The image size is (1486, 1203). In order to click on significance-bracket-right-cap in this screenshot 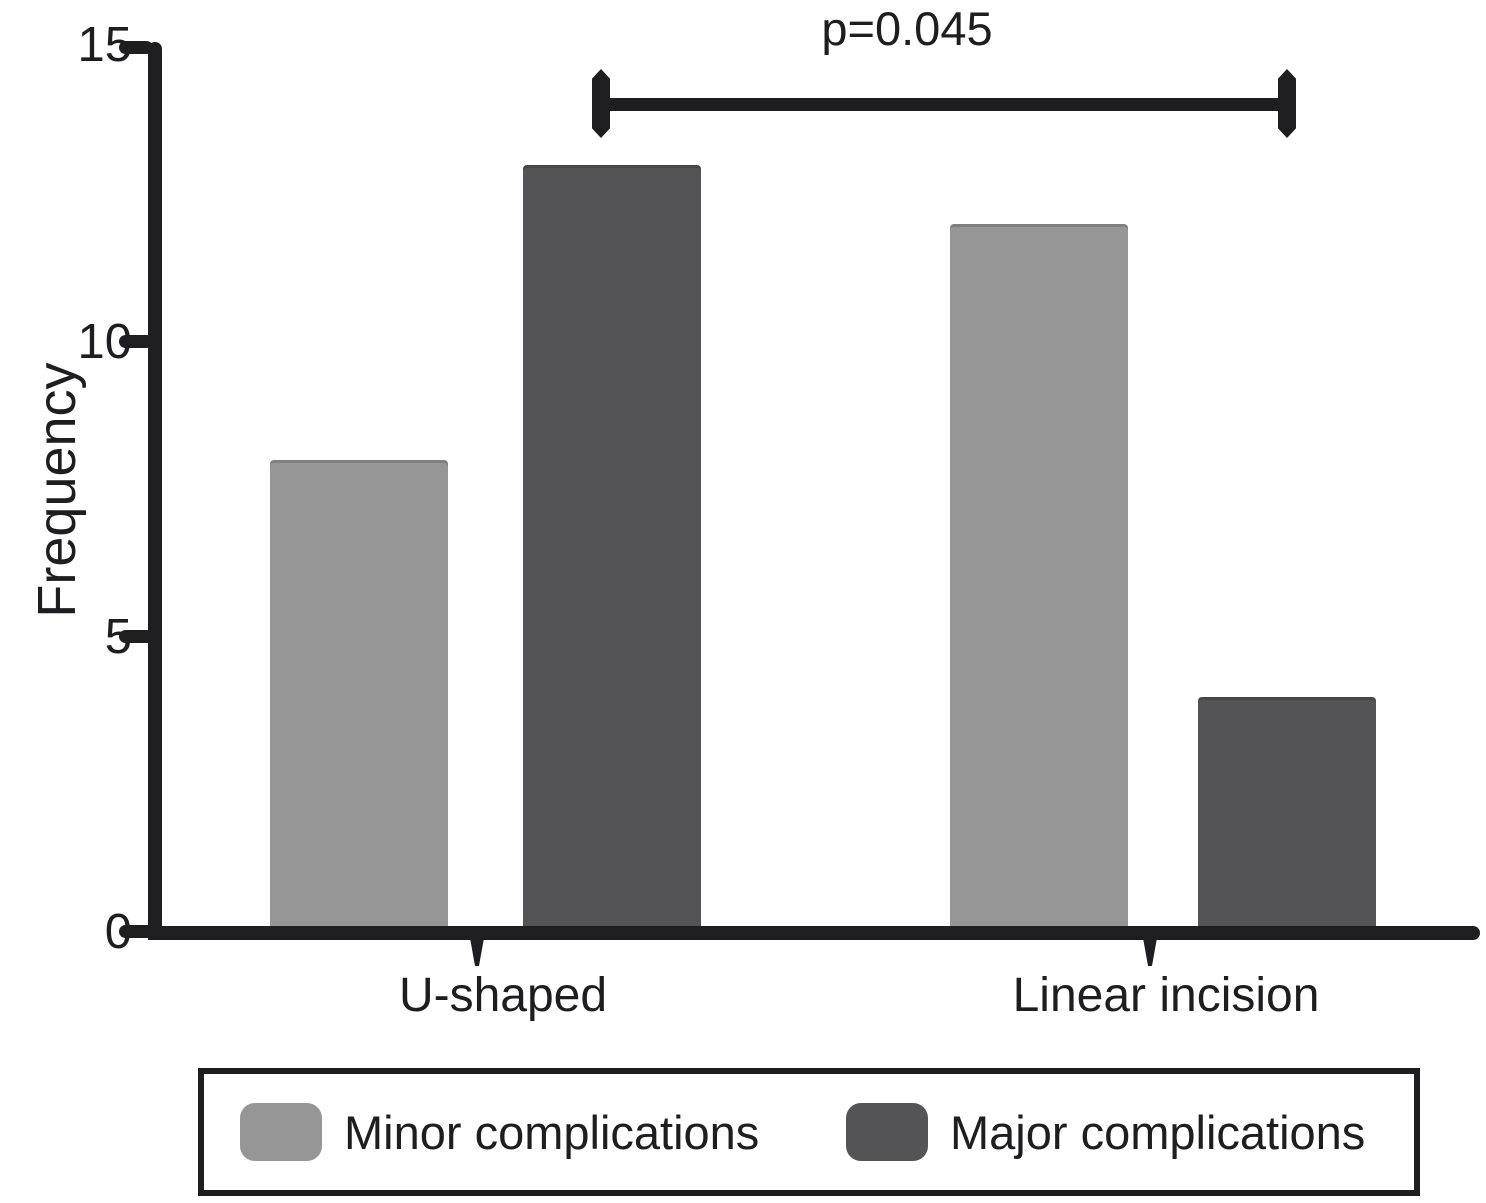, I will do `click(1287, 103)`.